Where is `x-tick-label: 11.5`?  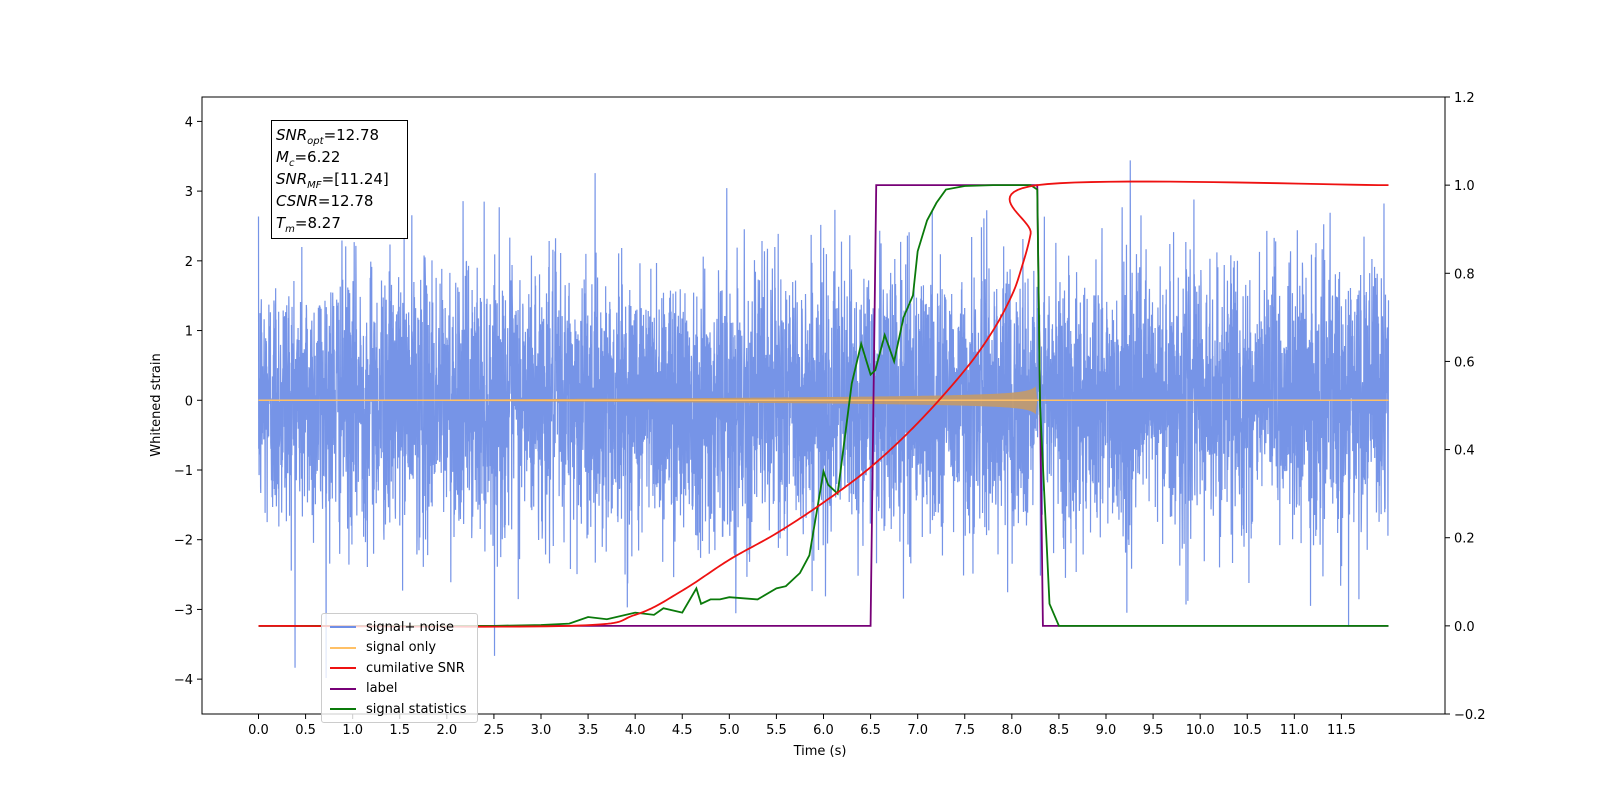
x-tick-label: 11.5 is located at coordinates (1341, 730).